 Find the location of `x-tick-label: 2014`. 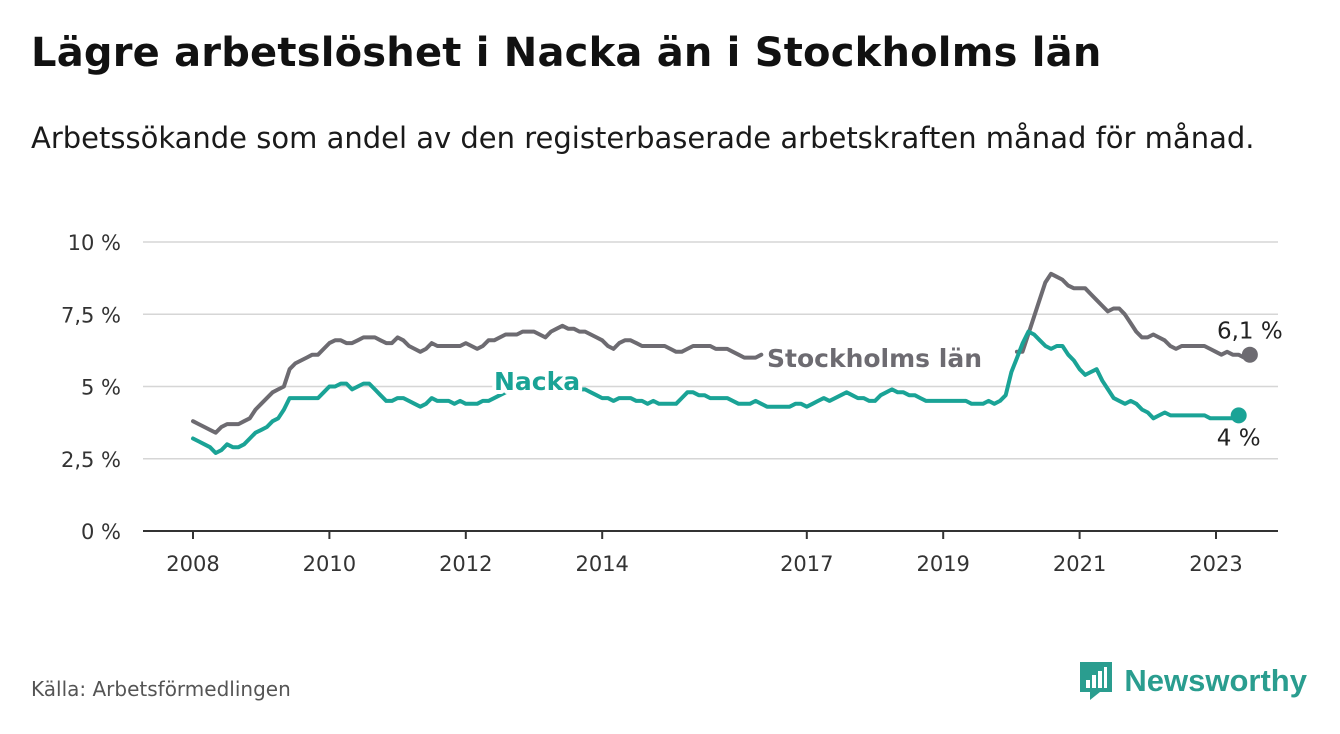

x-tick-label: 2014 is located at coordinates (601, 564).